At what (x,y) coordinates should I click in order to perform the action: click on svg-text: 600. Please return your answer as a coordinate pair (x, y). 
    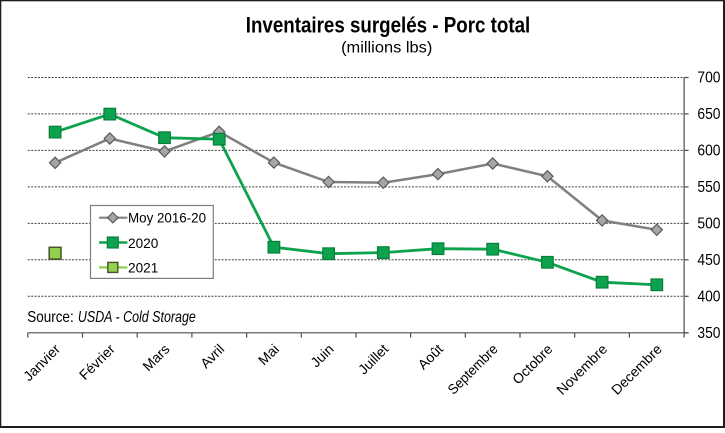
    Looking at the image, I should click on (708, 151).